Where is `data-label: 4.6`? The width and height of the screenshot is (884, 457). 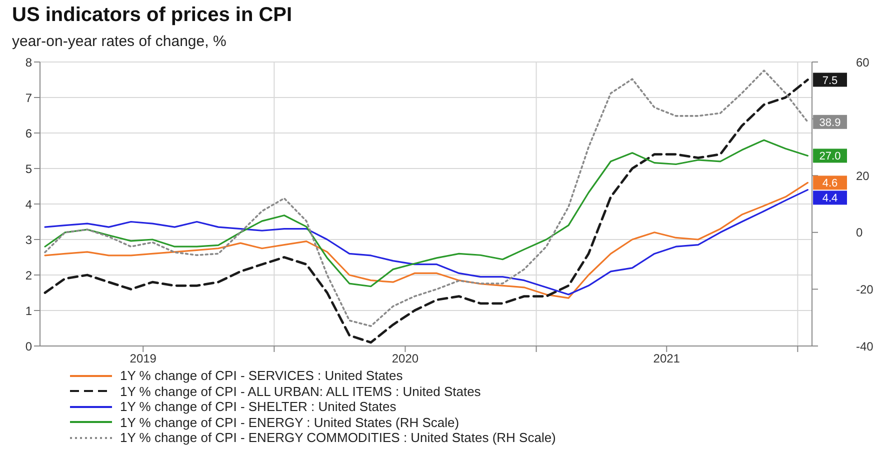
data-label: 4.6 is located at coordinates (830, 184).